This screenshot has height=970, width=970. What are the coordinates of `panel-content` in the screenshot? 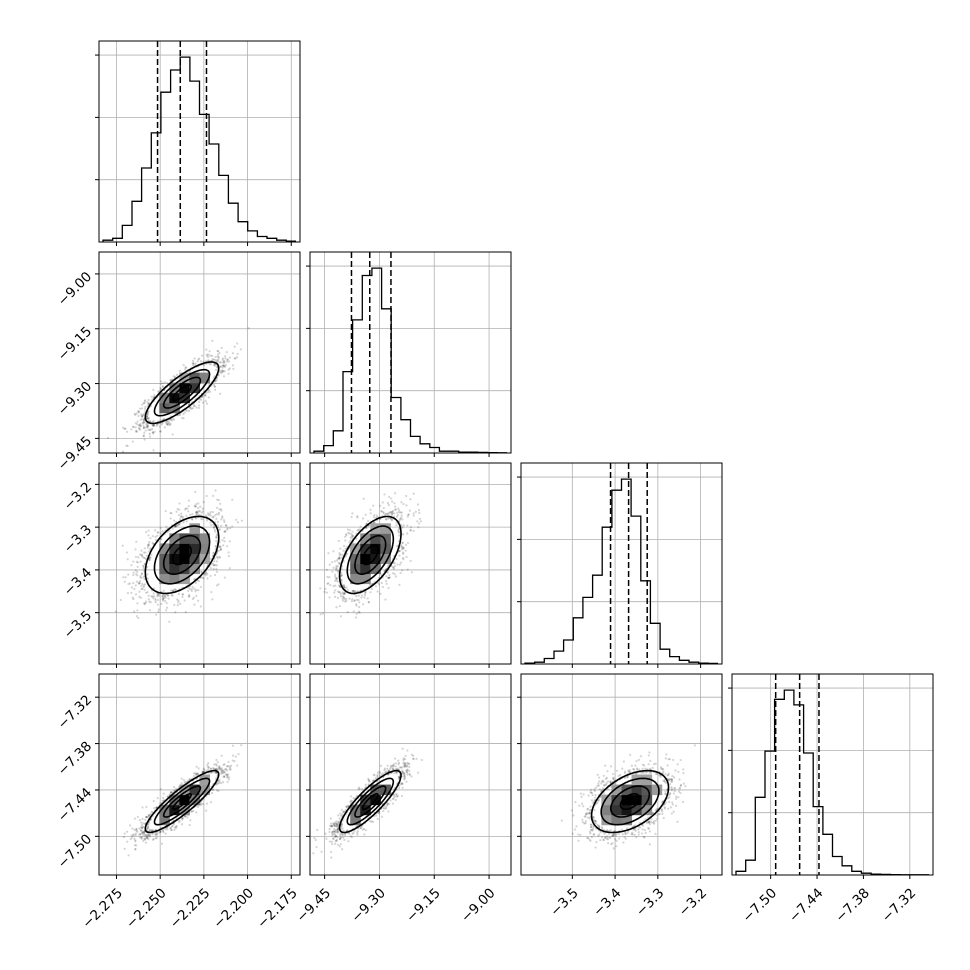 It's located at (182, 800).